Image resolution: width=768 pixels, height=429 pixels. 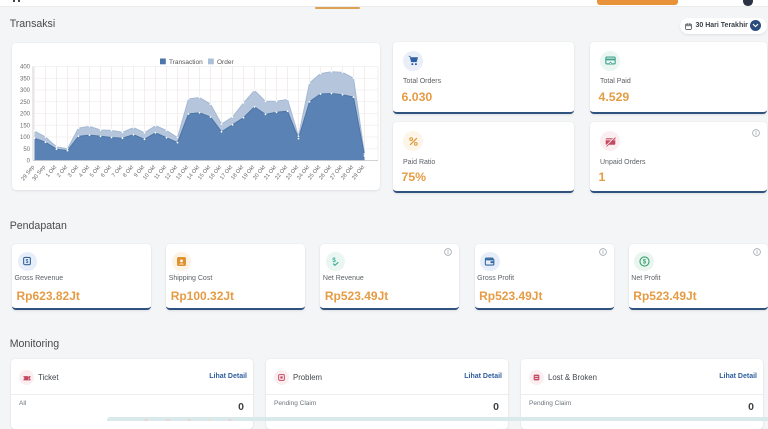 What do you see at coordinates (117, 171) in the screenshot?
I see `svg-text: 7 Okt` at bounding box center [117, 171].